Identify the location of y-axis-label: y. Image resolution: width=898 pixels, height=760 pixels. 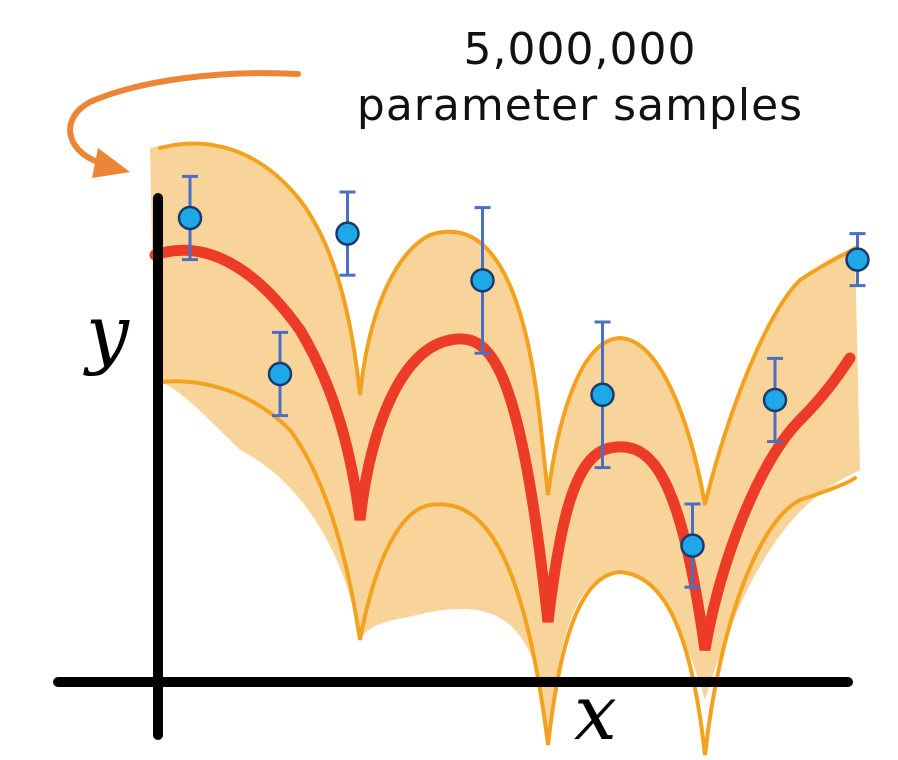
(107, 332).